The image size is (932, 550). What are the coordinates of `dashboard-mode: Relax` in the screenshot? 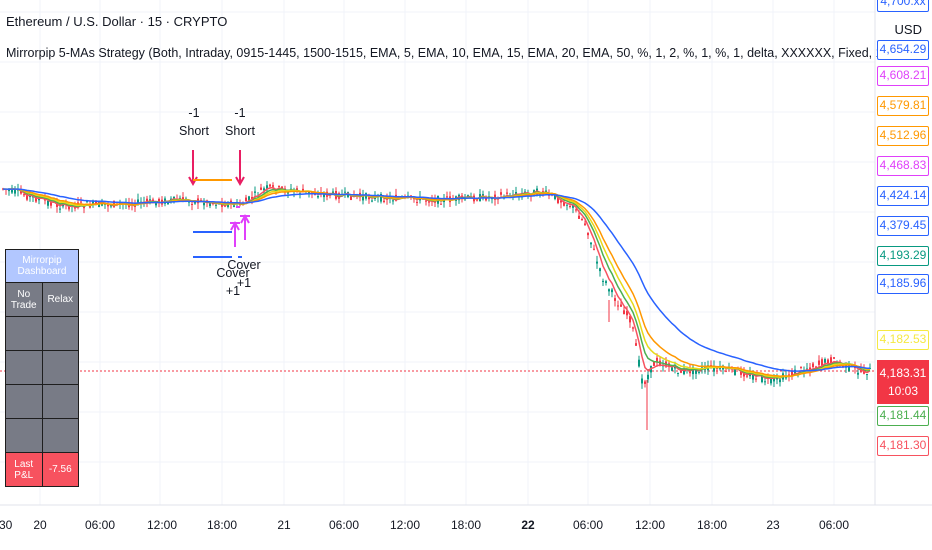 It's located at (60, 299).